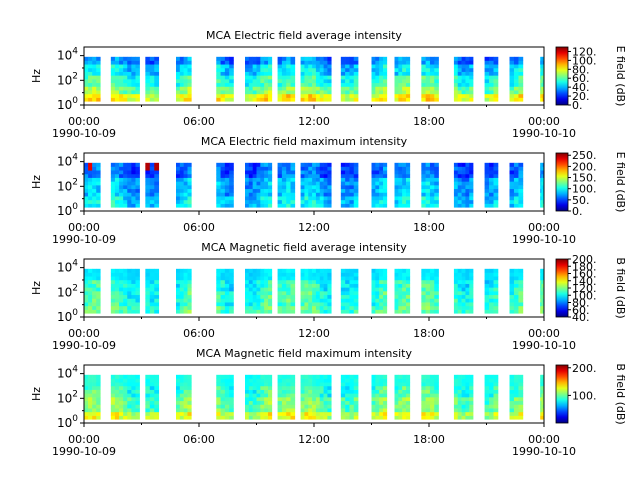  Describe the element at coordinates (584, 155) in the screenshot. I see `colorbar-tick-label: 250.` at that location.